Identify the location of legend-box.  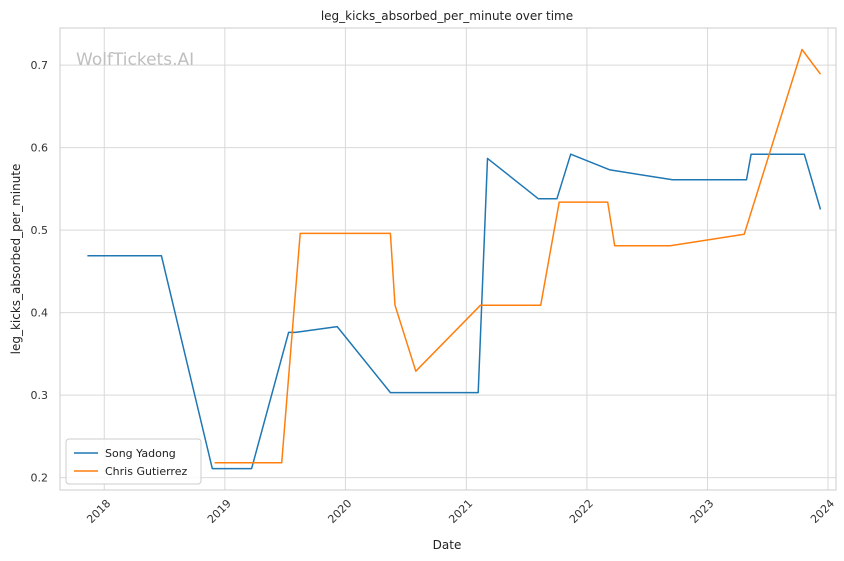
(133, 461).